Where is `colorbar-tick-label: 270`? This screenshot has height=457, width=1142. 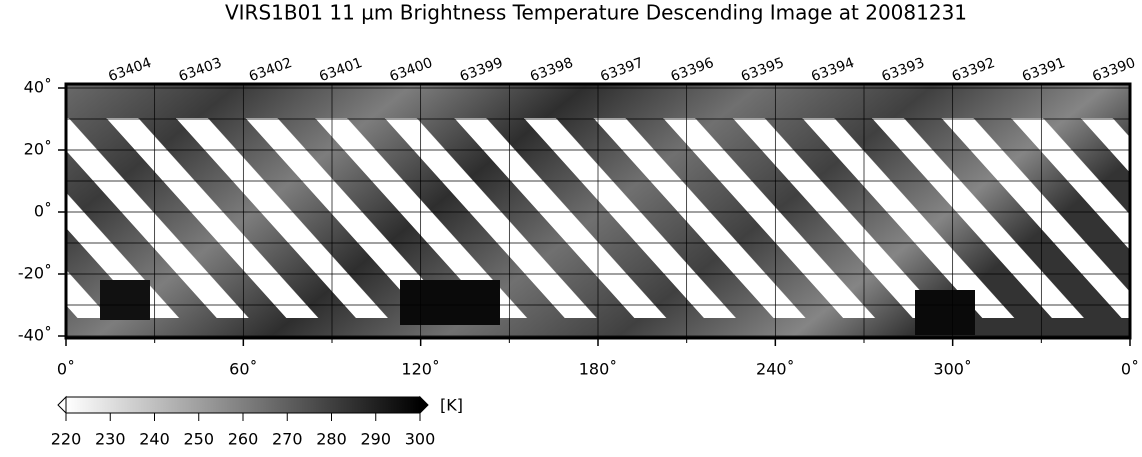
colorbar-tick-label: 270 is located at coordinates (287, 439).